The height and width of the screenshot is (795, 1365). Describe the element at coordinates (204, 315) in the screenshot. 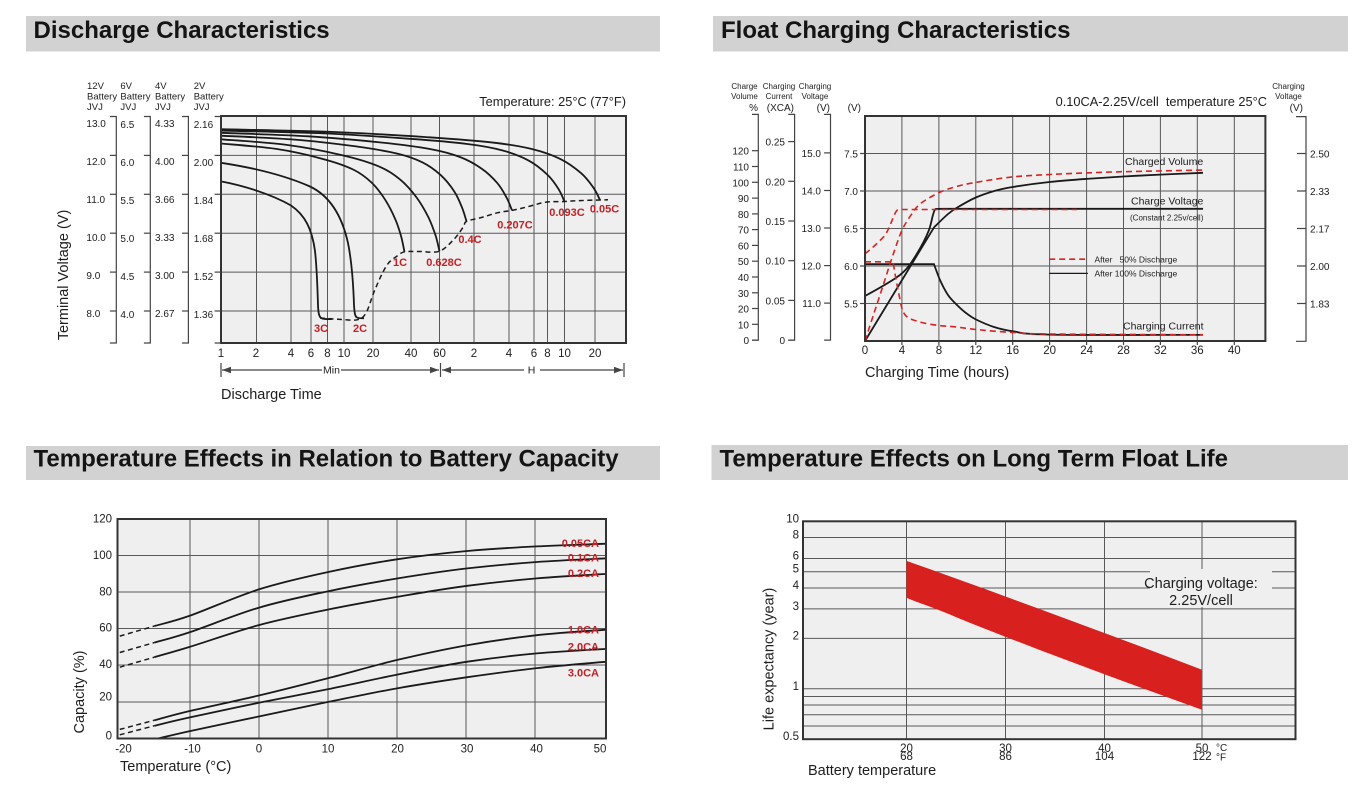

I see `svg-text: 1.36` at that location.